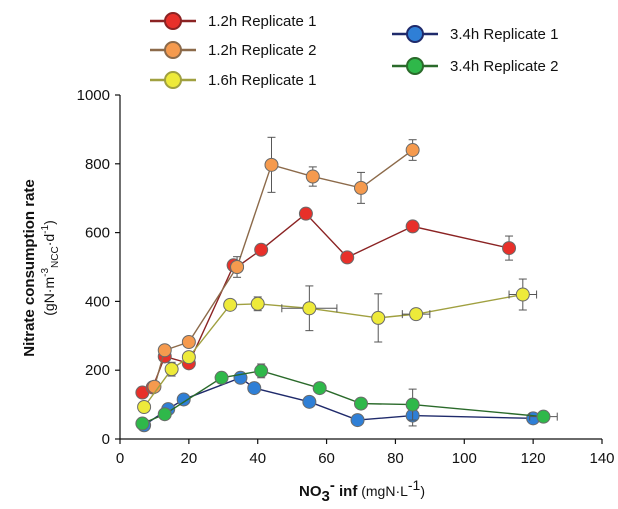 This screenshot has width=618, height=509. Describe the element at coordinates (45, 272) in the screenshot. I see `y-unit-sup1: -3` at that location.